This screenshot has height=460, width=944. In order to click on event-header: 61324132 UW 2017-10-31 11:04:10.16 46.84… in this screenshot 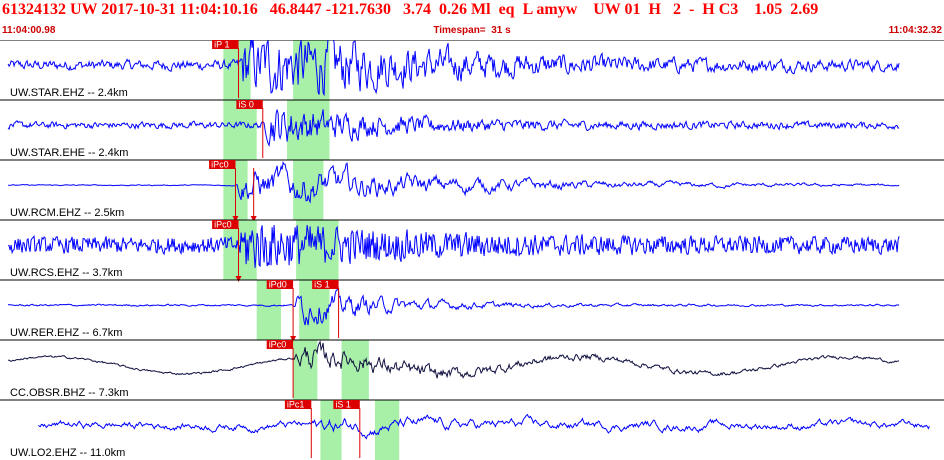, I will do `click(472, 20)`.